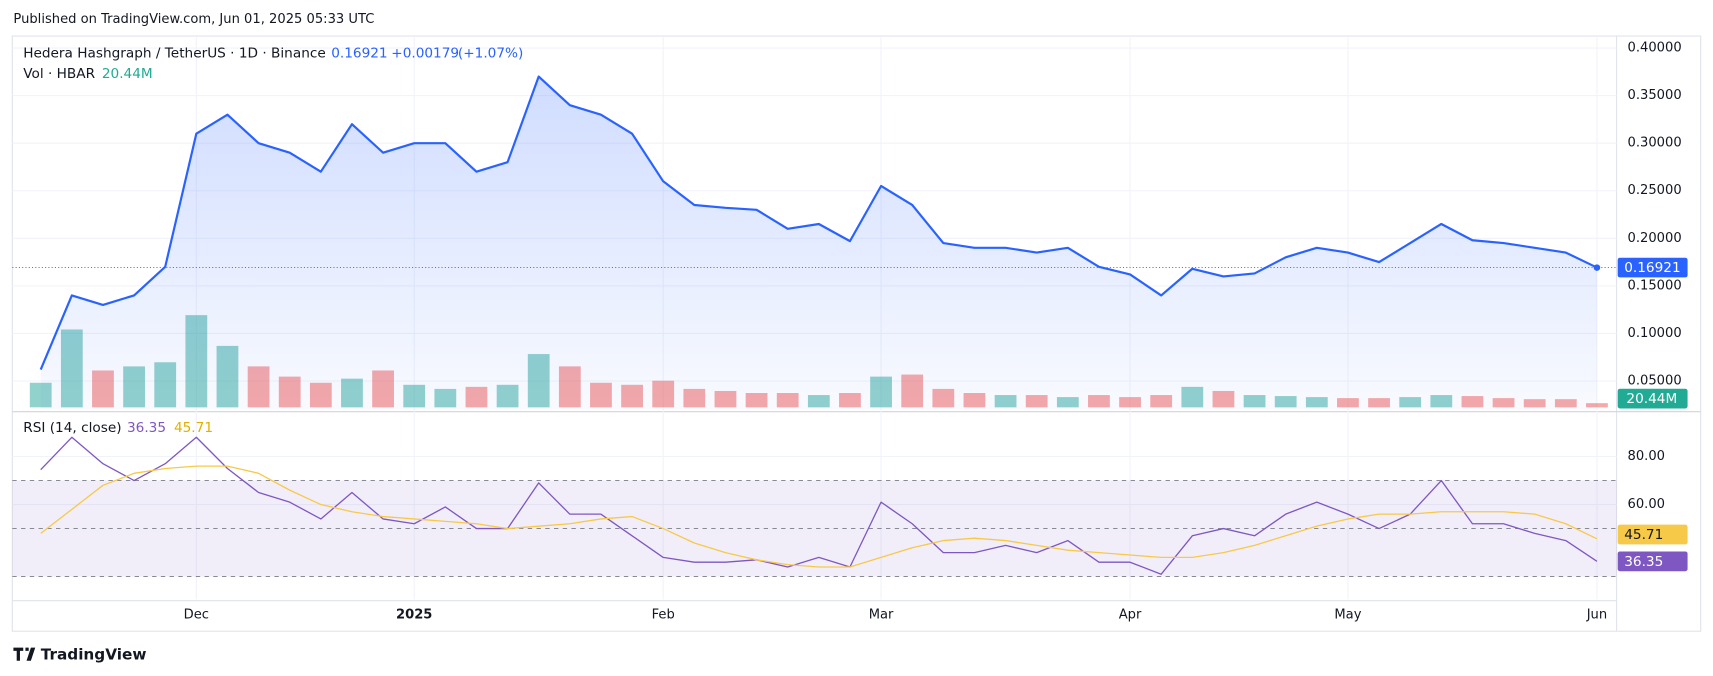  Describe the element at coordinates (663, 614) in the screenshot. I see `x-tick-label: Feb` at that location.